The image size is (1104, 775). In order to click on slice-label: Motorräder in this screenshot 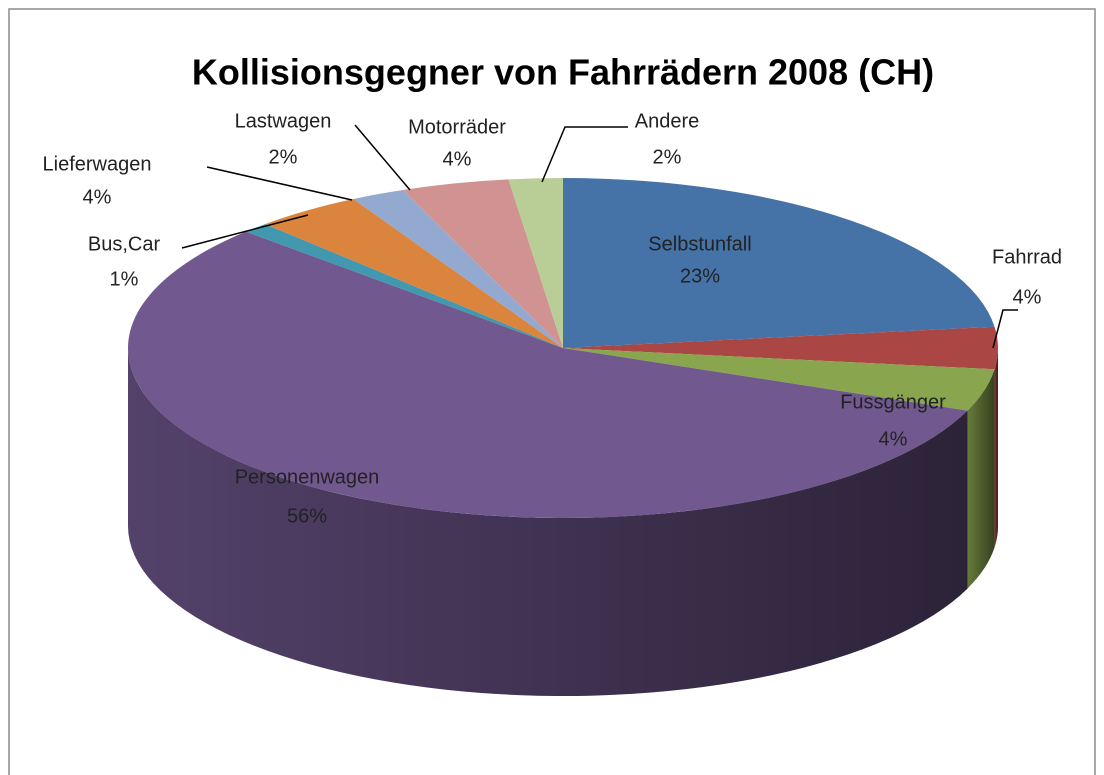, I will do `click(457, 127)`.